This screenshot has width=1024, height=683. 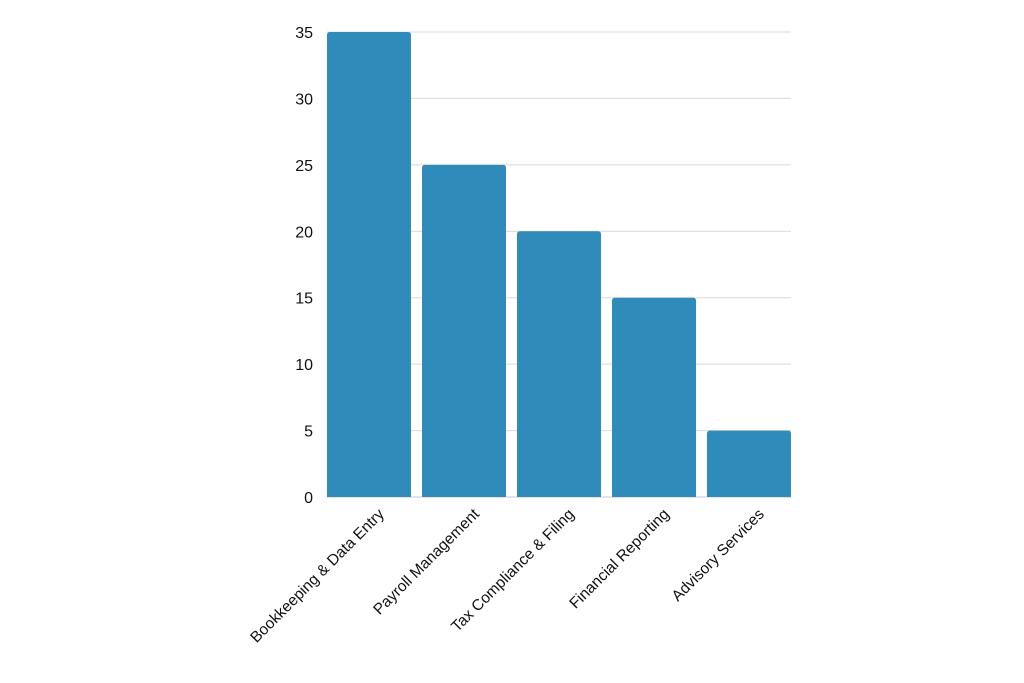 What do you see at coordinates (304, 299) in the screenshot?
I see `y-tick-label: 15` at bounding box center [304, 299].